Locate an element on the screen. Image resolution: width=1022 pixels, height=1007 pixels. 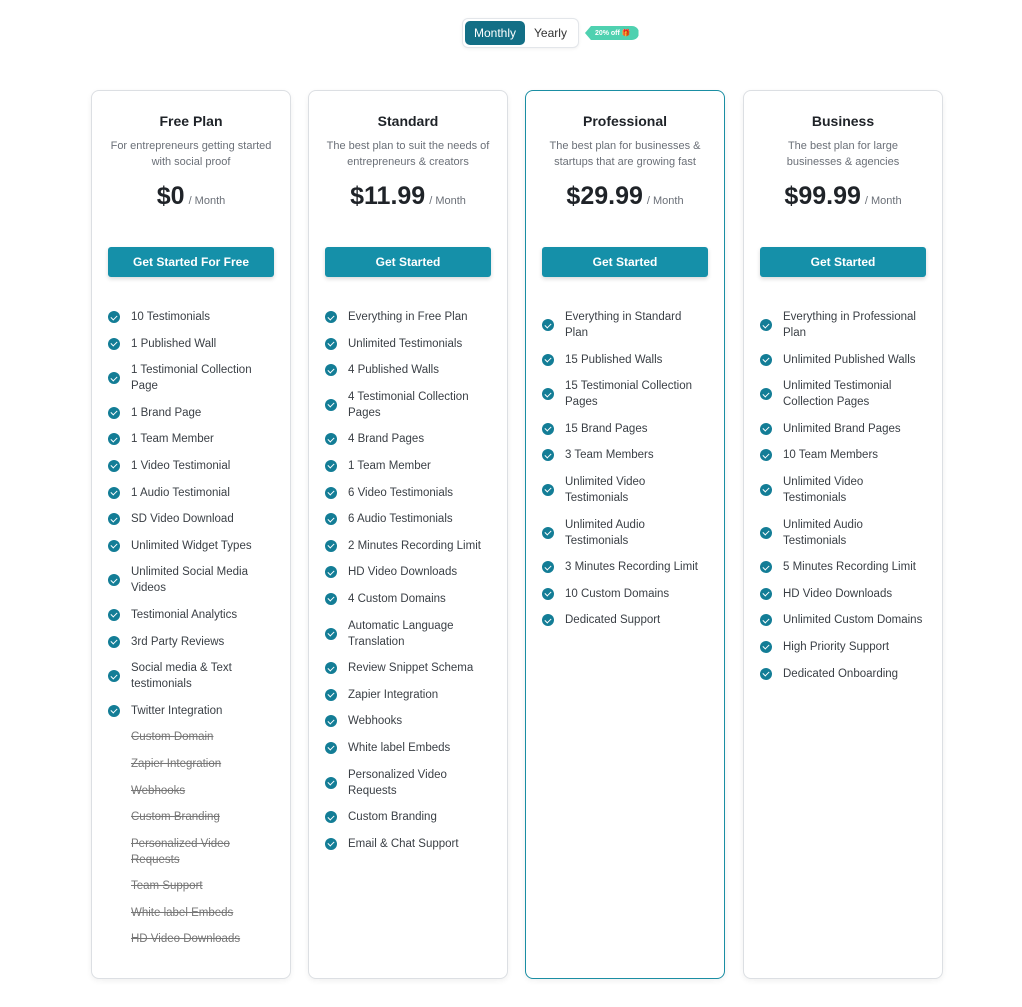
feature-item: SD Video Download is located at coordinates (191, 519).